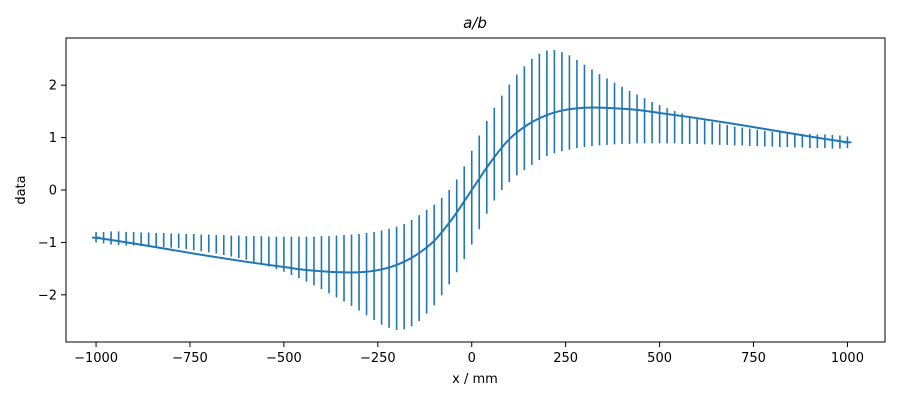 This screenshot has width=900, height=404. I want to click on x-tick-label: −500, so click(284, 358).